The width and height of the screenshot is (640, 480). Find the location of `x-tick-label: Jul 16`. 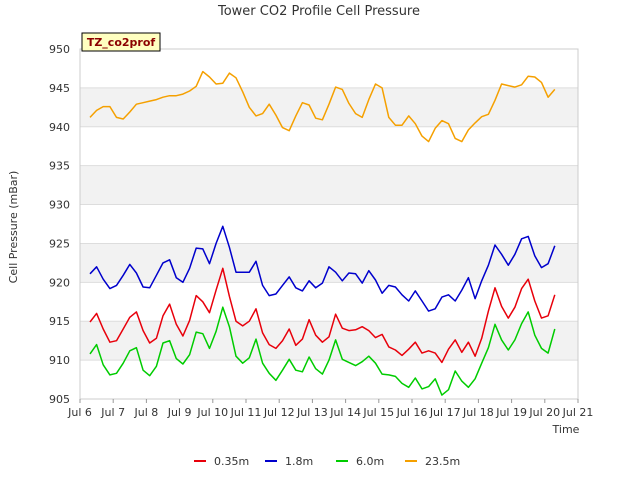

x-tick-label: Jul 16 is located at coordinates (412, 412).